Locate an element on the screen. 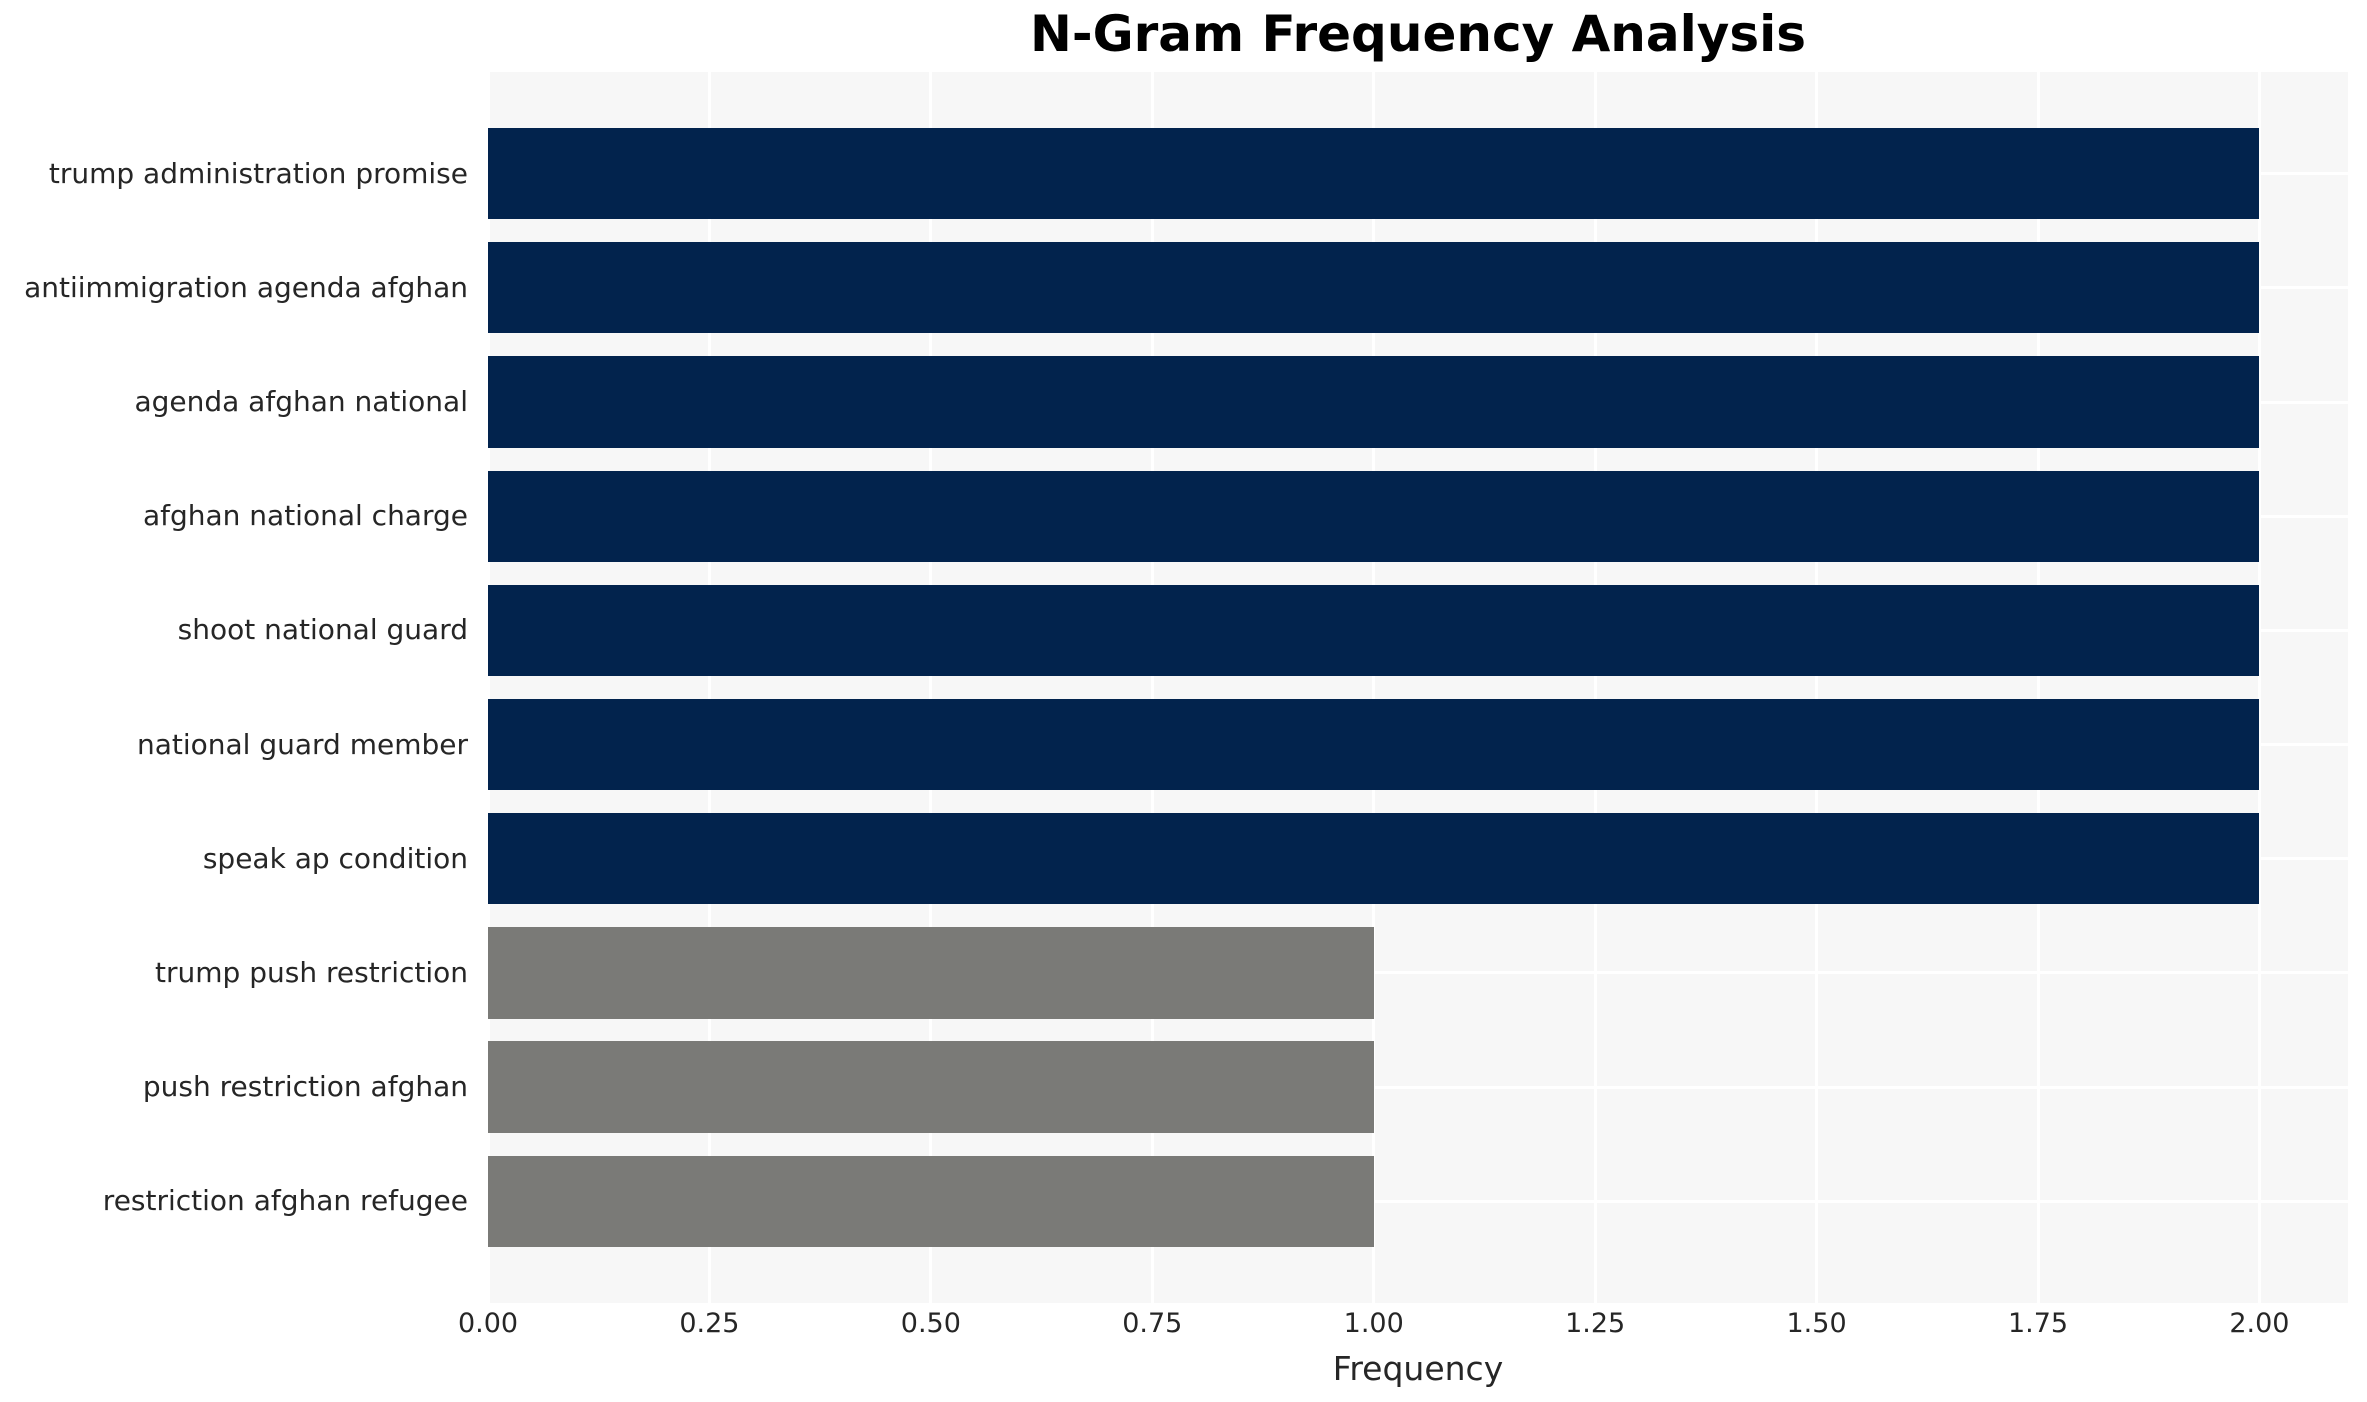 This screenshot has width=2367, height=1402. x-axis-label: Frequency is located at coordinates (1418, 1368).